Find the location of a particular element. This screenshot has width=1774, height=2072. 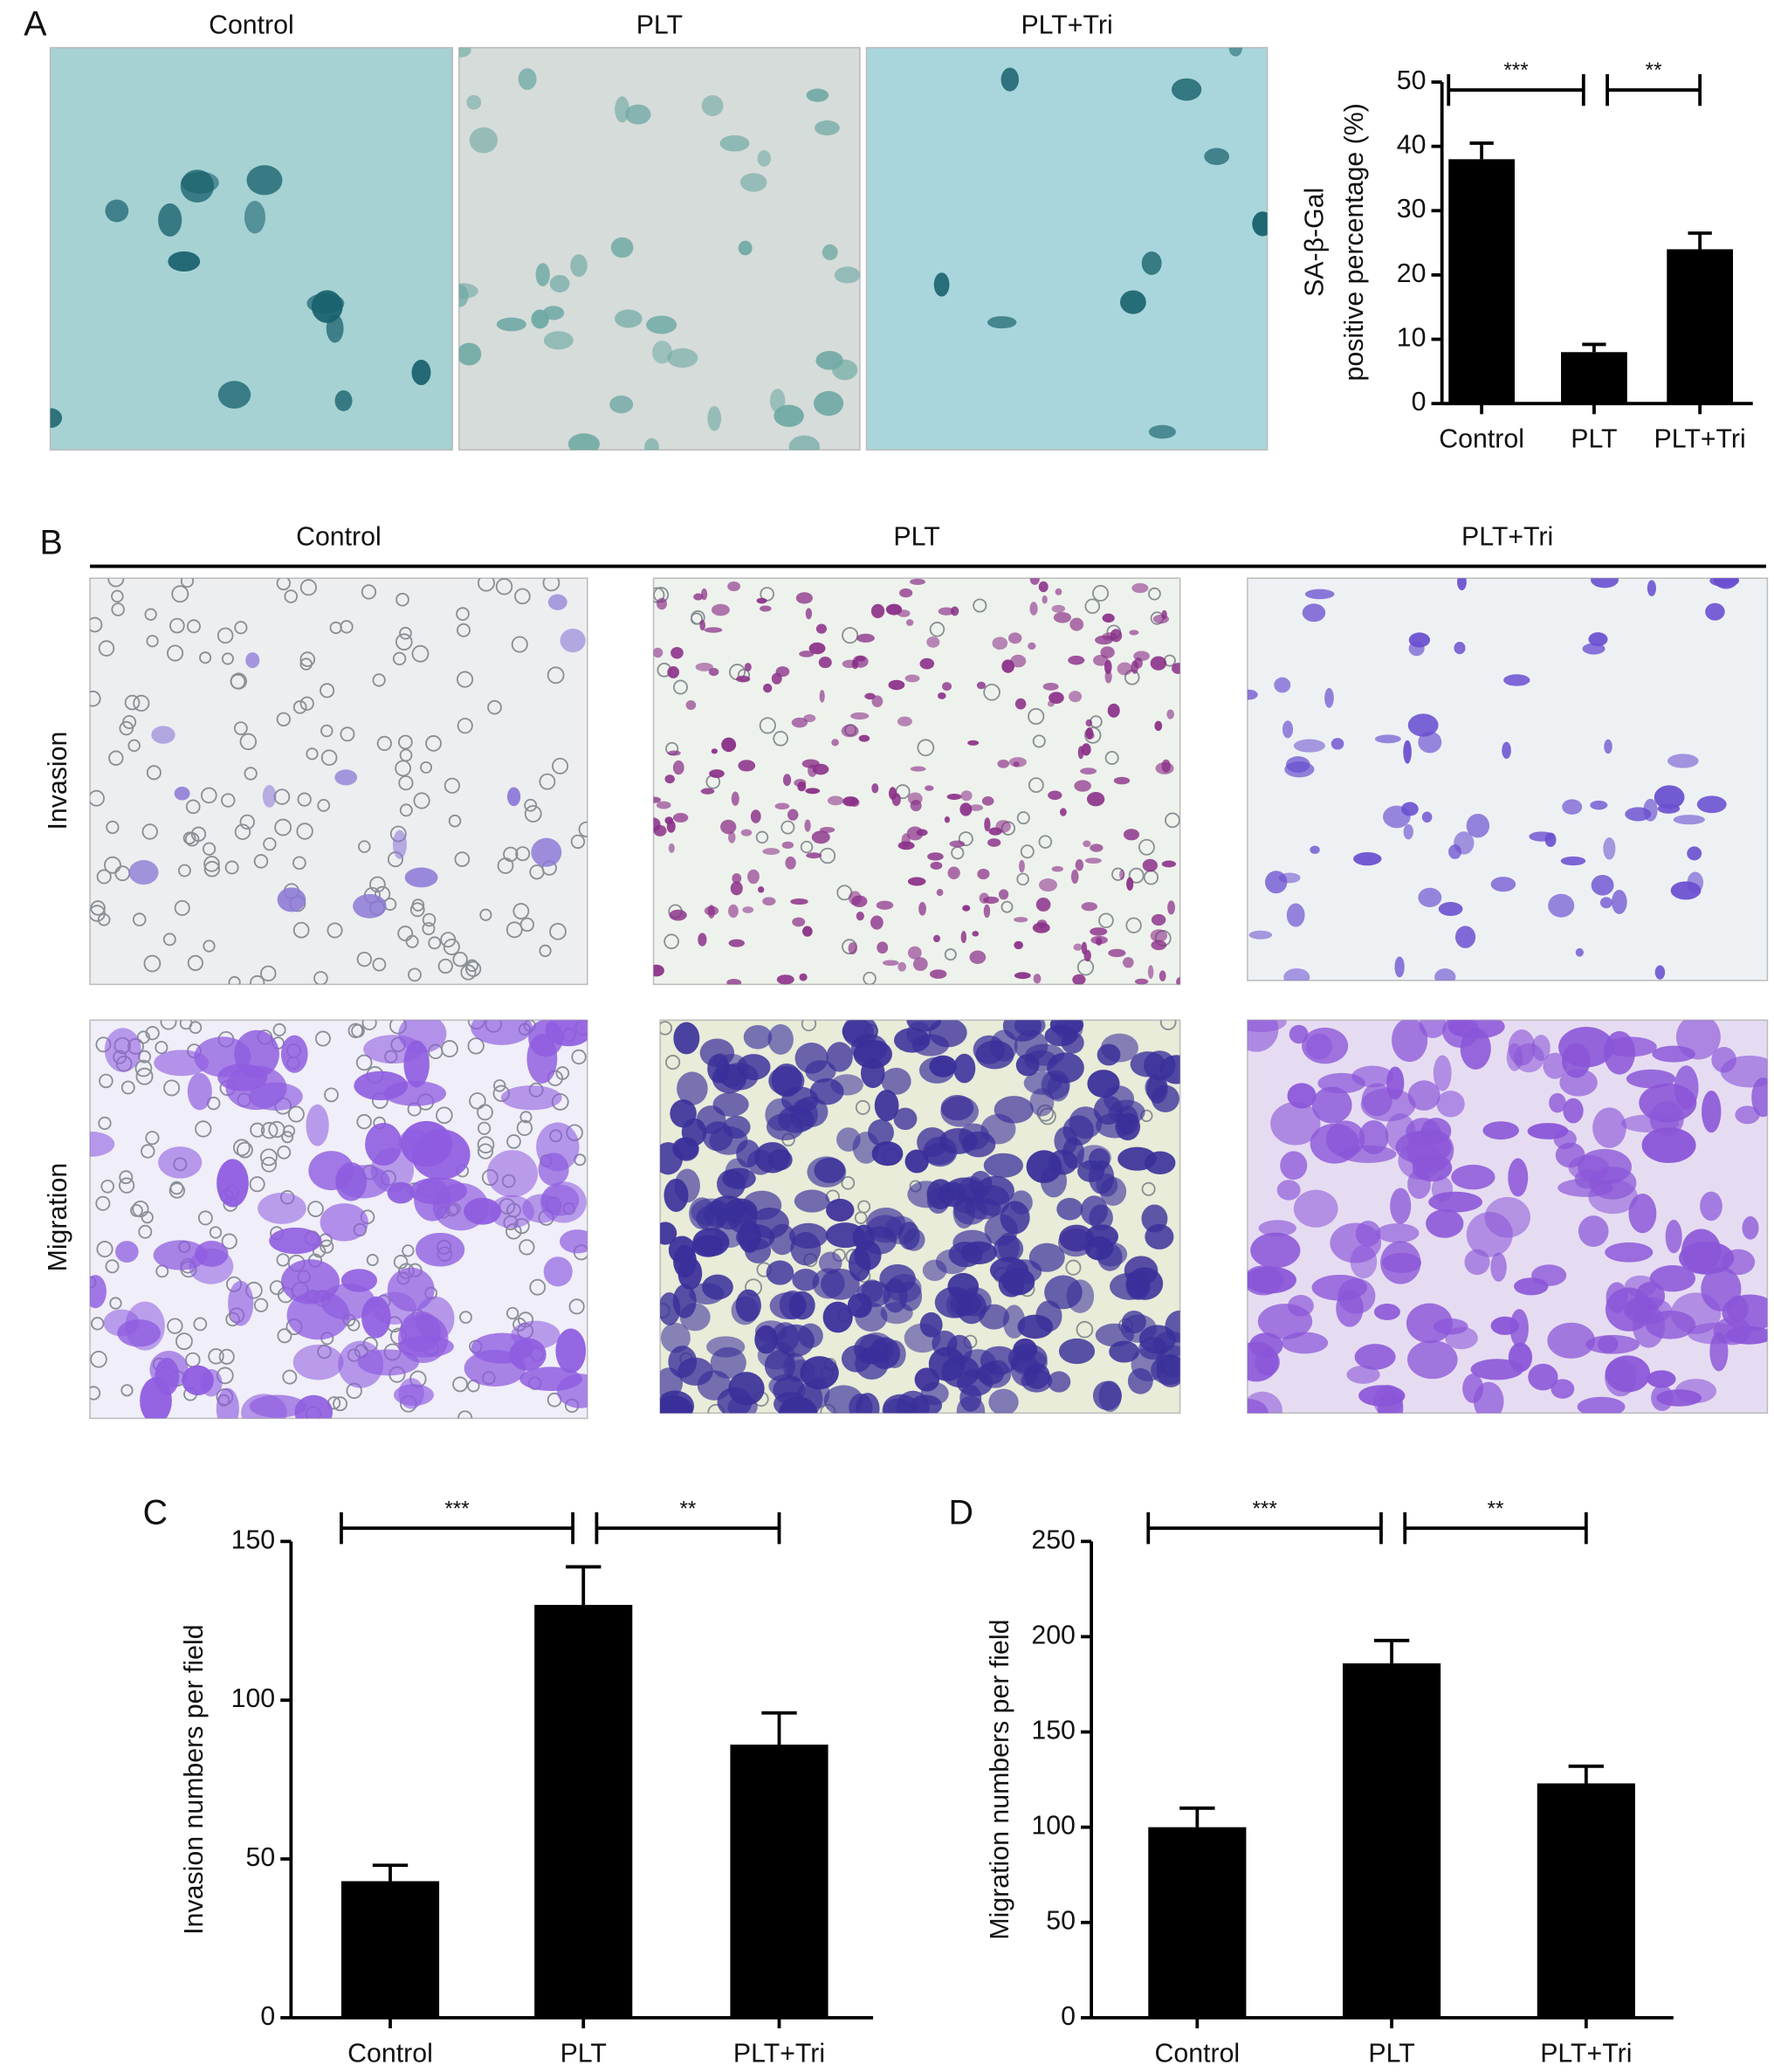

row-label: Invasion is located at coordinates (58, 781).